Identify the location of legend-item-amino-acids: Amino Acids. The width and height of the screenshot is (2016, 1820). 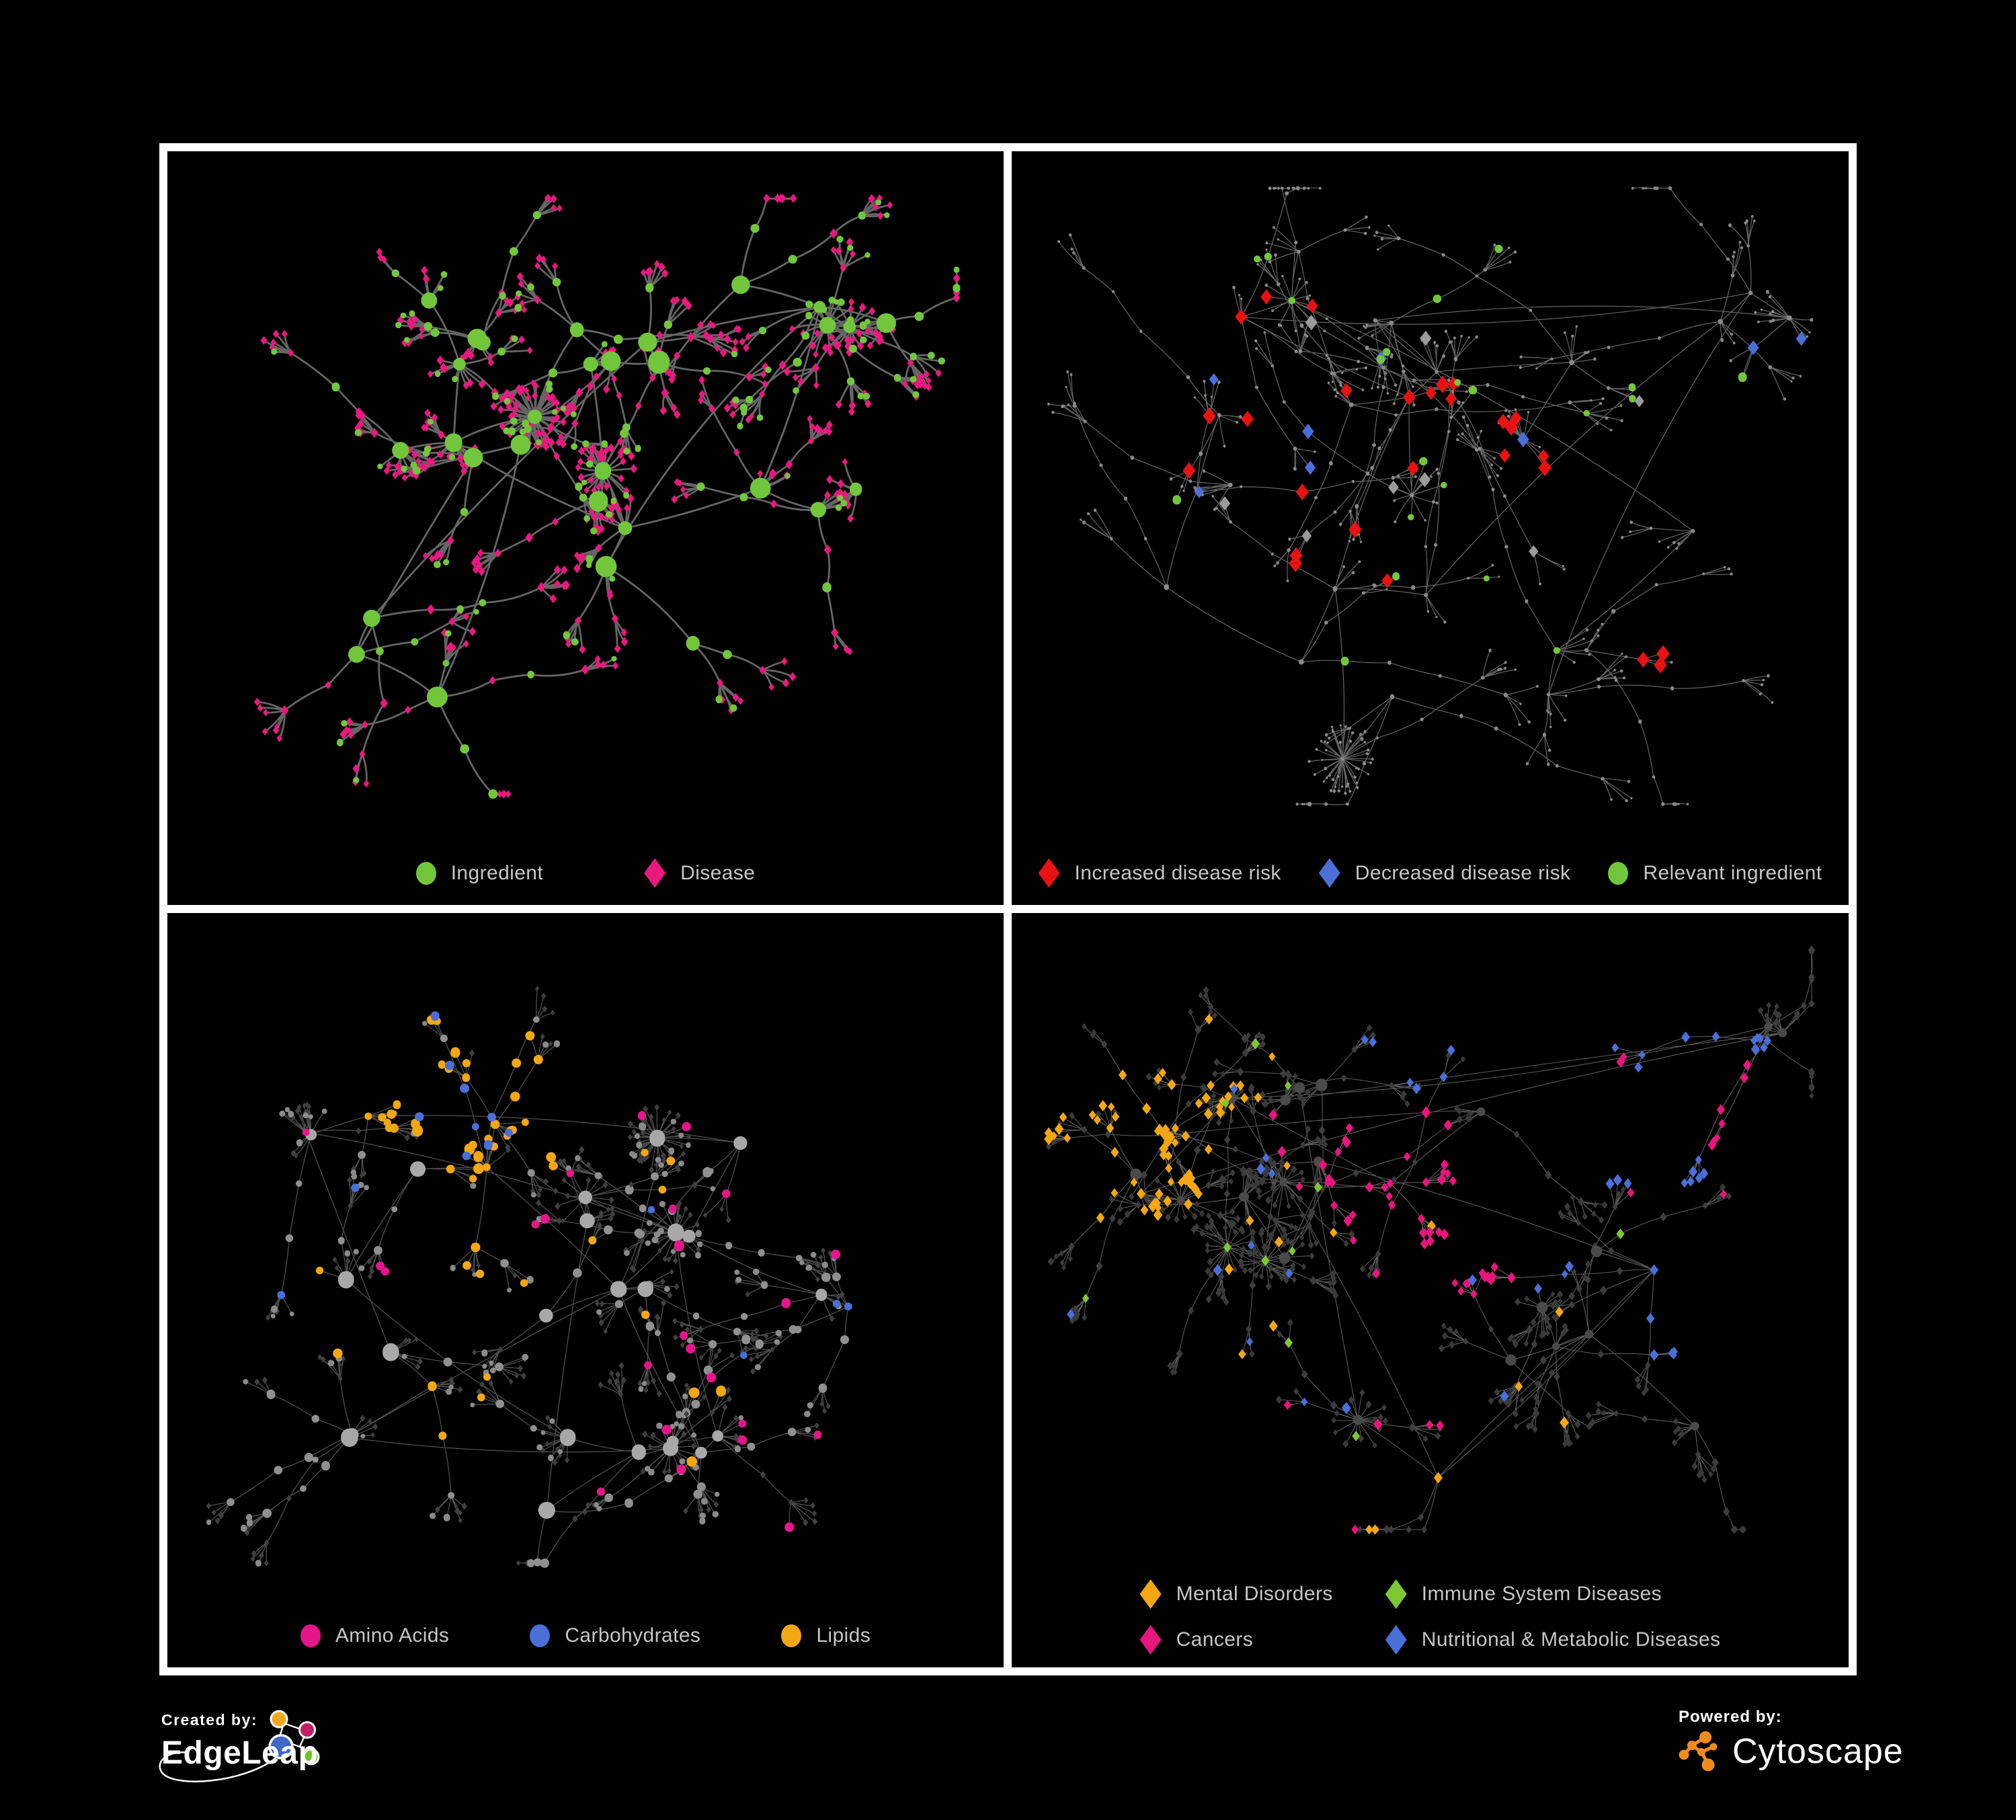
(374, 1635).